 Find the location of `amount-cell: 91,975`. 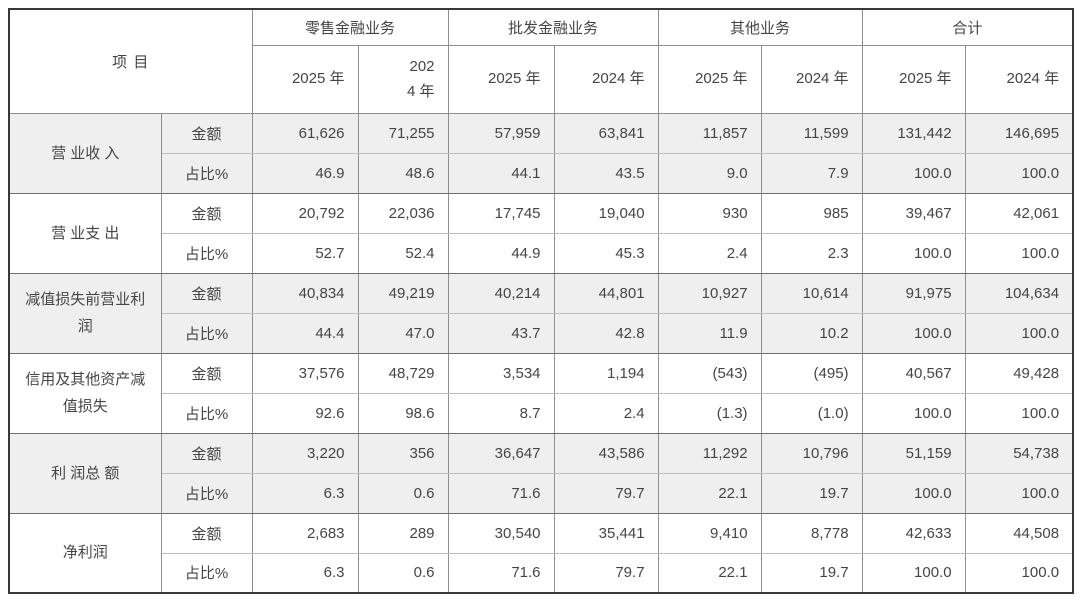

amount-cell: 91,975 is located at coordinates (913, 293).